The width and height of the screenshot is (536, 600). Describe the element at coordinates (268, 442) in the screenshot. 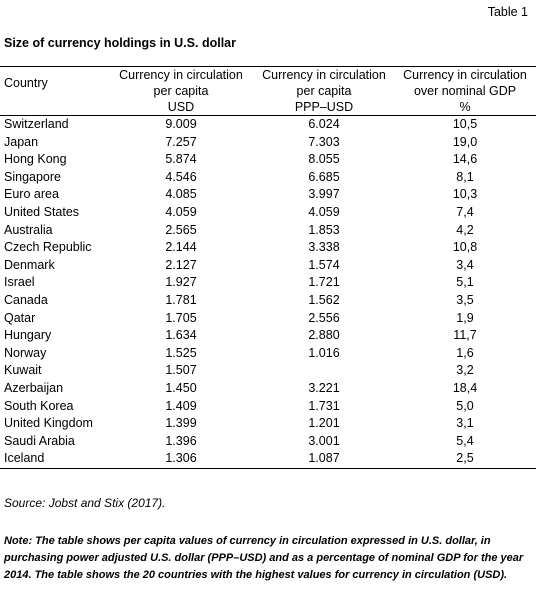

I see `table-row: Saudi Arabia 1.396 3.001 5,4` at that location.